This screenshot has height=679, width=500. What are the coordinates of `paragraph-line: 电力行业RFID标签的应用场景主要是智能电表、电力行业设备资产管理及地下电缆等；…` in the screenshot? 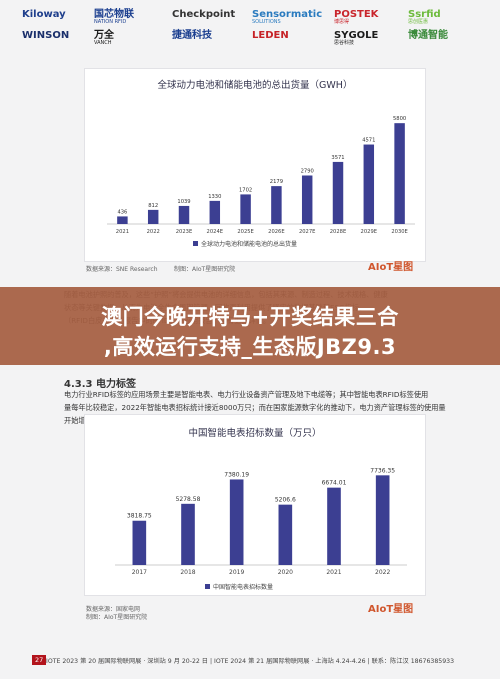 It's located at (246, 394).